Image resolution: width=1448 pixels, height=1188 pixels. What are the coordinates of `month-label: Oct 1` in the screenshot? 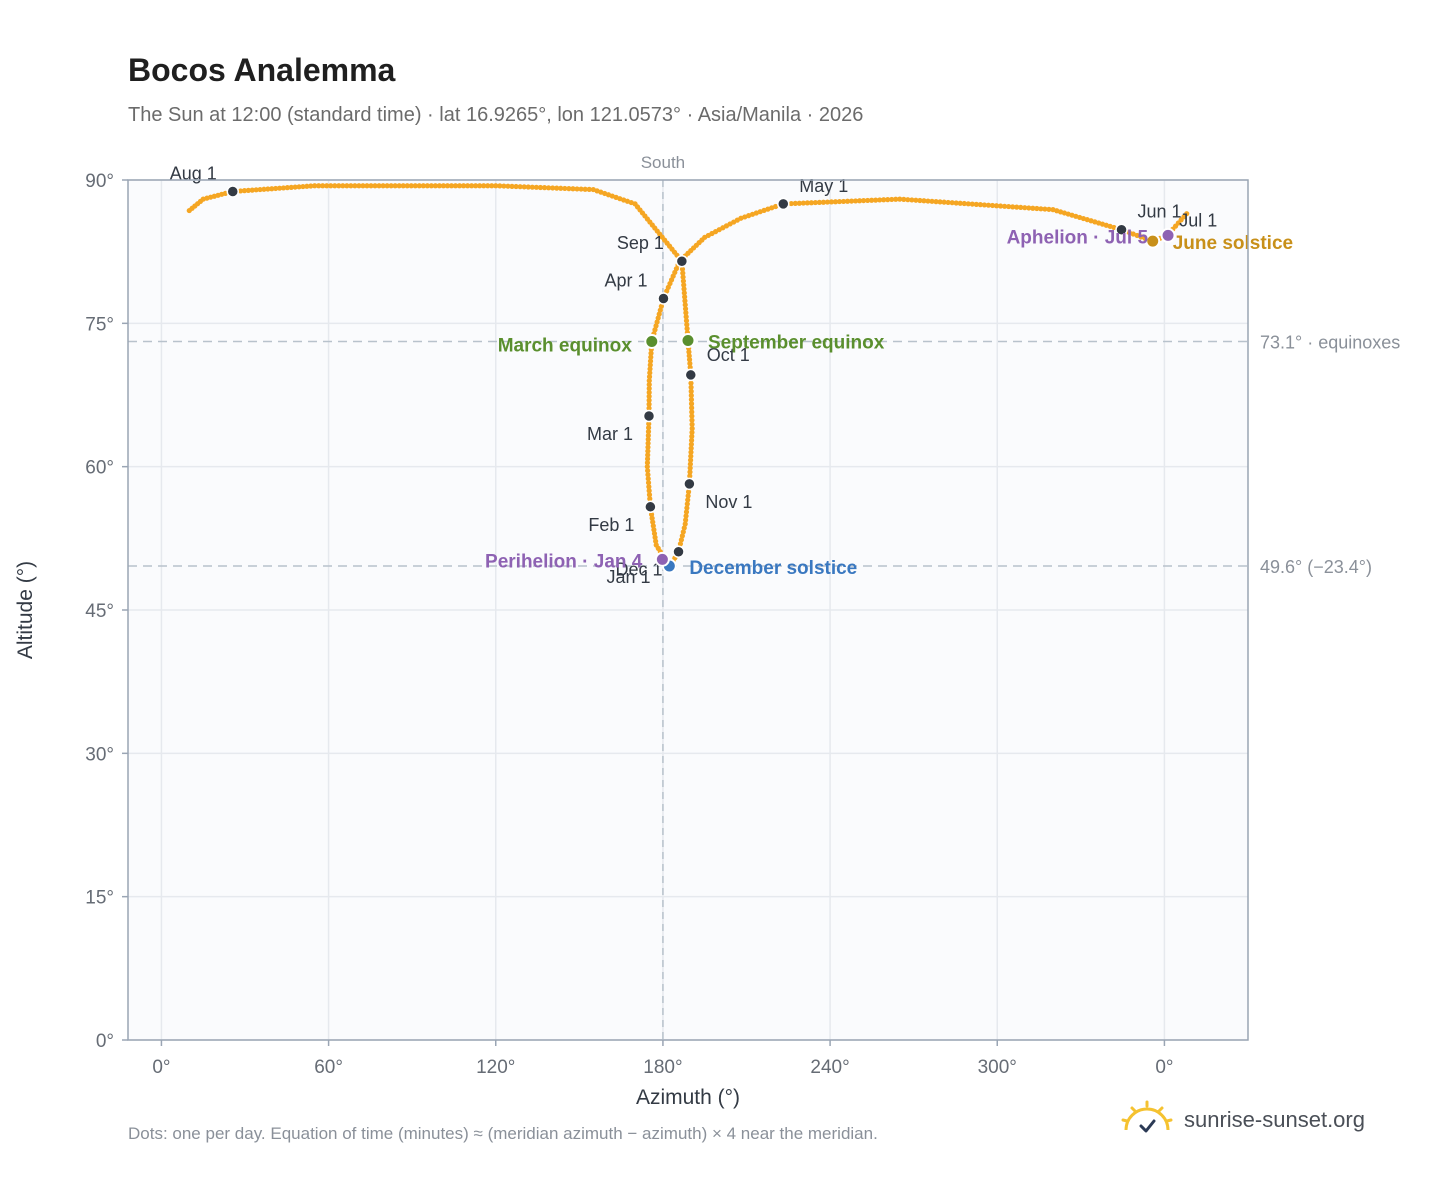 It's located at (728, 355).